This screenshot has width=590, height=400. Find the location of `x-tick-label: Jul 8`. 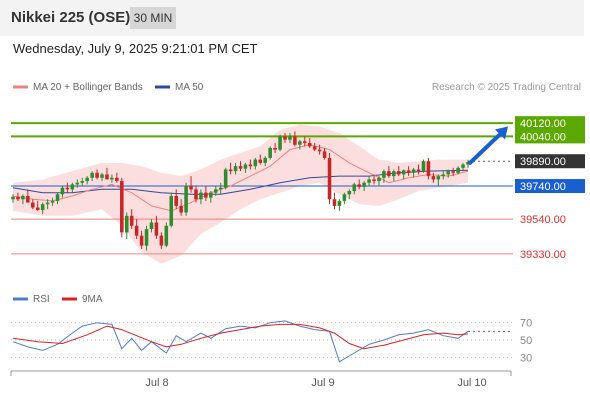

x-tick-label: Jul 8 is located at coordinates (156, 383).